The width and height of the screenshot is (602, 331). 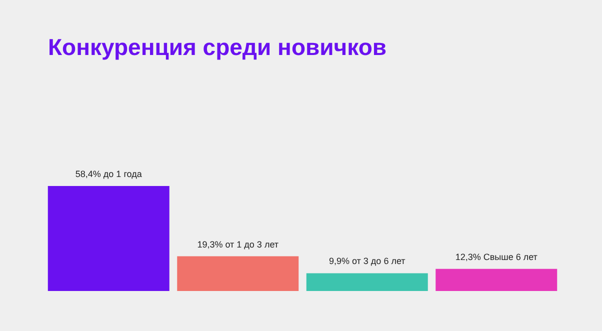 I want to click on data-label: 9,9% от 3 до 6 лет, so click(x=367, y=261).